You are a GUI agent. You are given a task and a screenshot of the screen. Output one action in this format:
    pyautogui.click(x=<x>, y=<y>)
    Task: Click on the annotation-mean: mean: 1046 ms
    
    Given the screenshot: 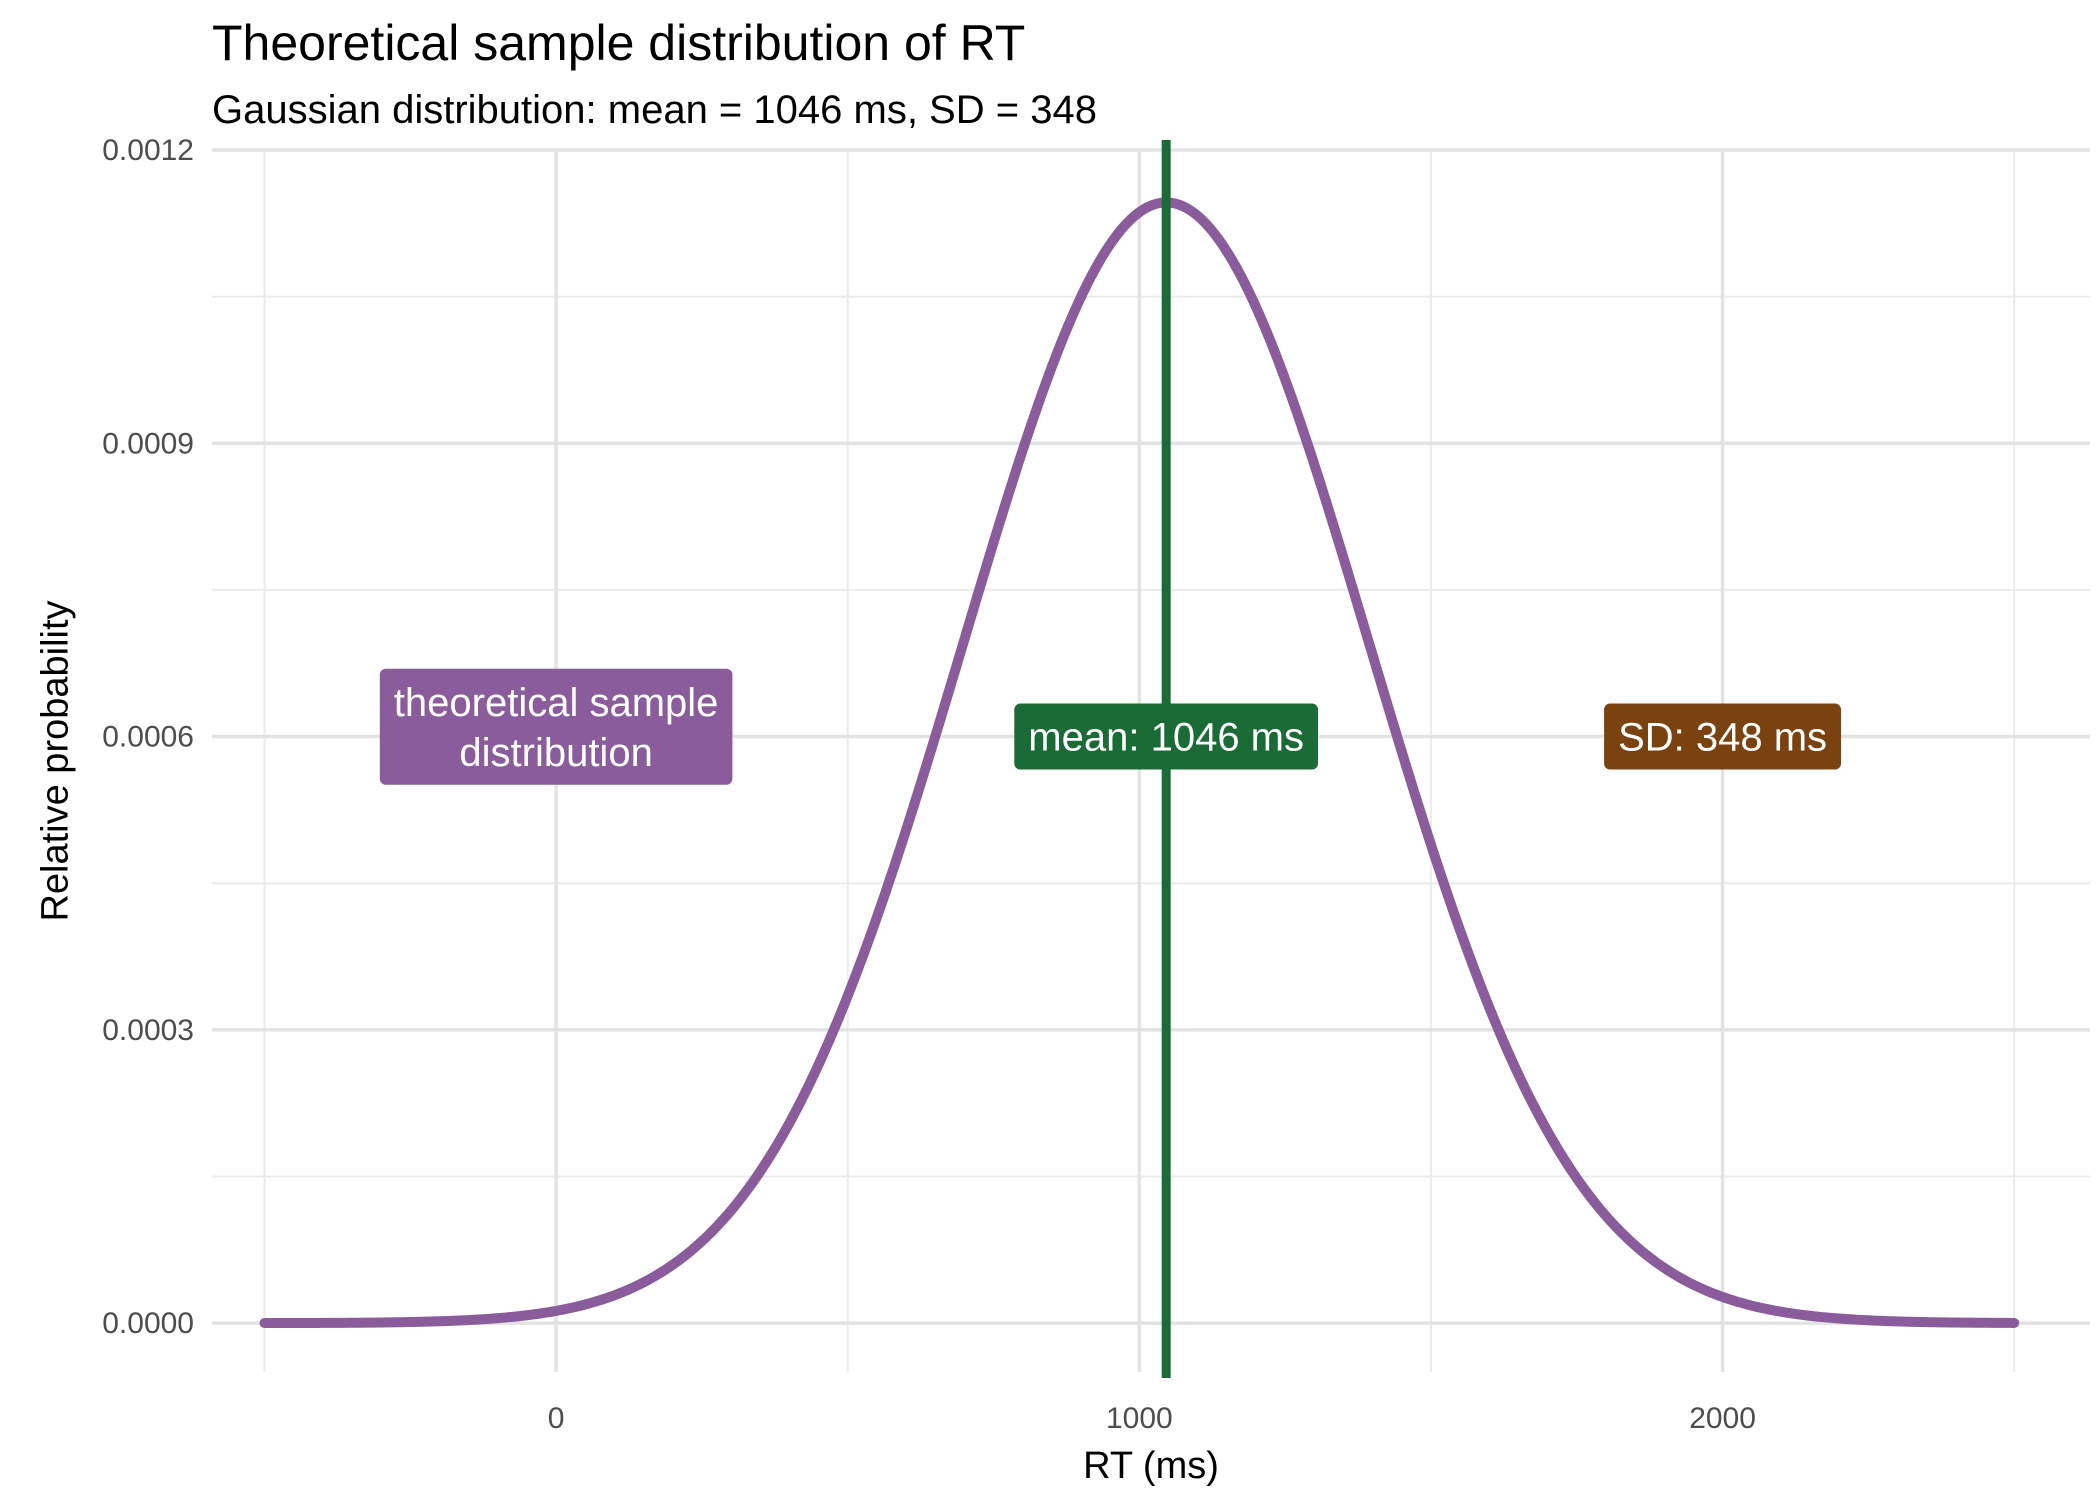 What is the action you would take?
    pyautogui.click(x=1166, y=736)
    